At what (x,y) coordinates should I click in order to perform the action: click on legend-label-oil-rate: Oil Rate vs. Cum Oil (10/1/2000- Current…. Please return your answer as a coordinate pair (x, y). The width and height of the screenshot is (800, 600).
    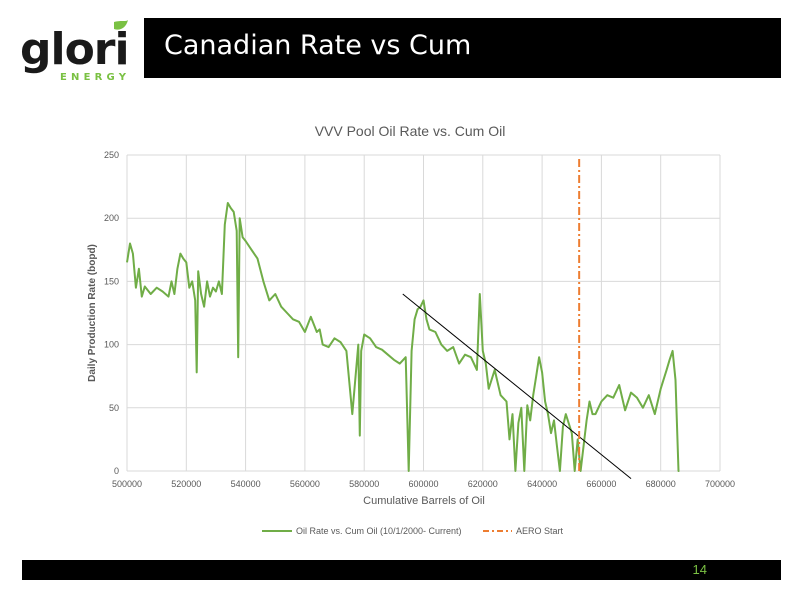
    Looking at the image, I should click on (379, 531).